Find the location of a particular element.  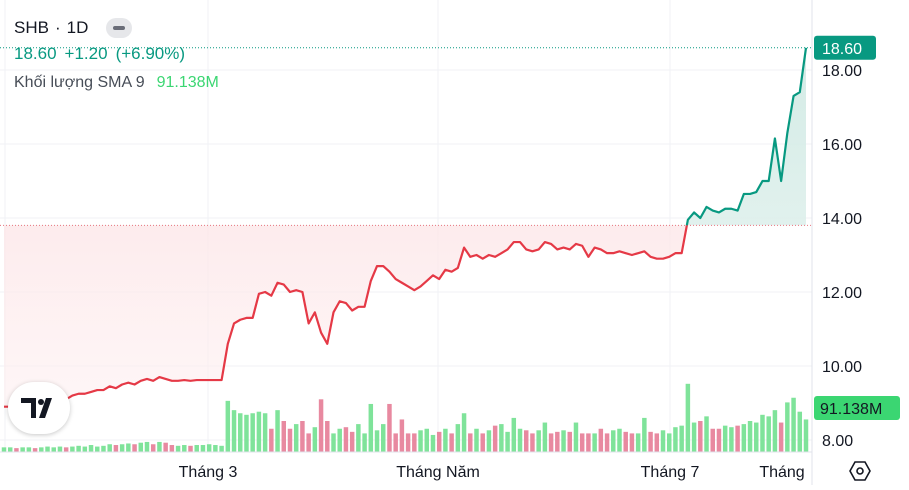

volume-indicator-label: Khối lượng SMA 9 is located at coordinates (79, 82).